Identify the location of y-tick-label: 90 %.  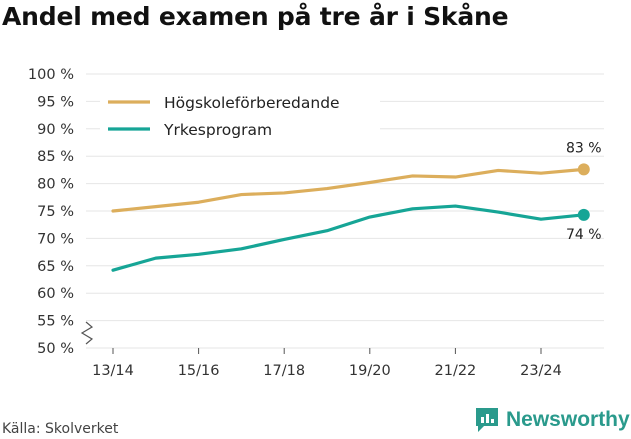
(55, 130).